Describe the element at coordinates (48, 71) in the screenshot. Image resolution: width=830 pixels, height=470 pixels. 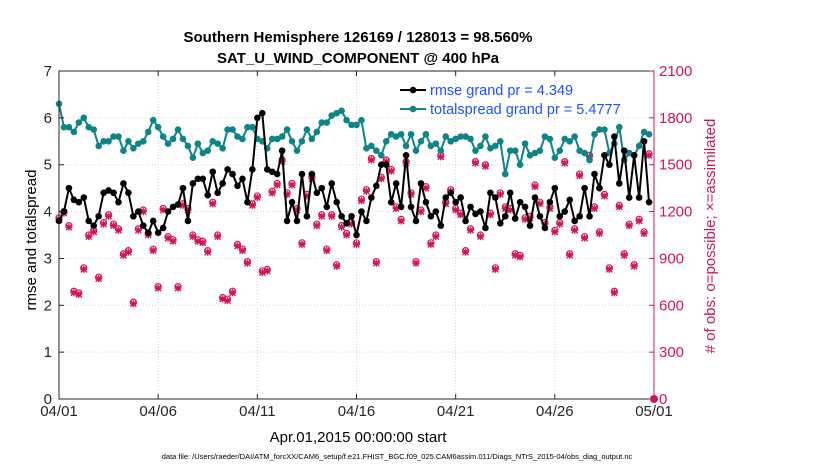
I see `y-tick-label: 7` at that location.